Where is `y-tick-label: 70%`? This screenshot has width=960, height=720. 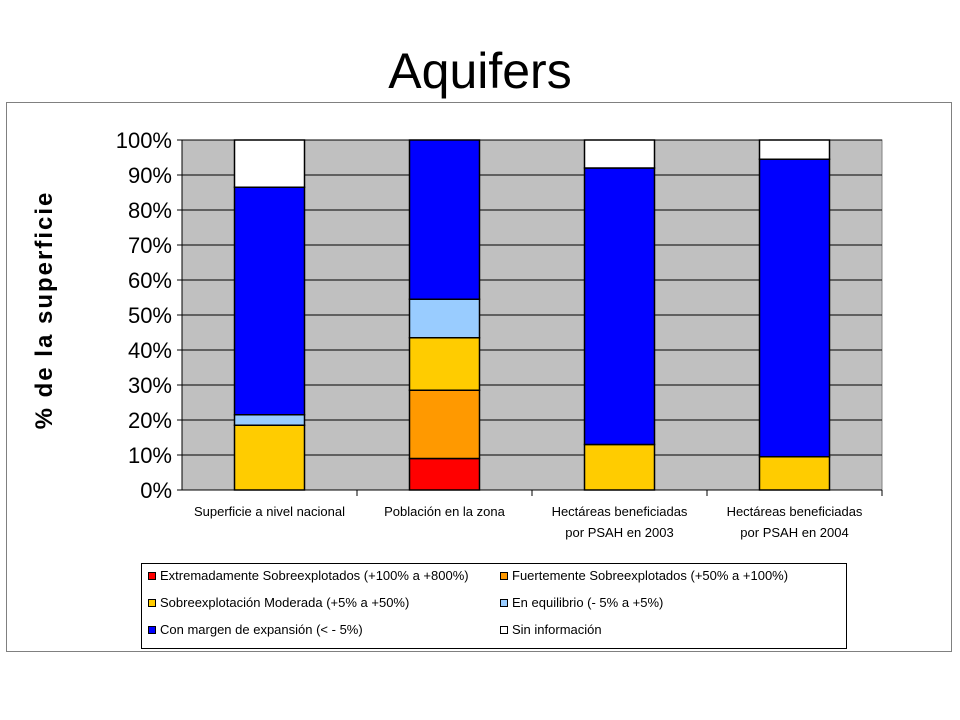 y-tick-label: 70% is located at coordinates (150, 245).